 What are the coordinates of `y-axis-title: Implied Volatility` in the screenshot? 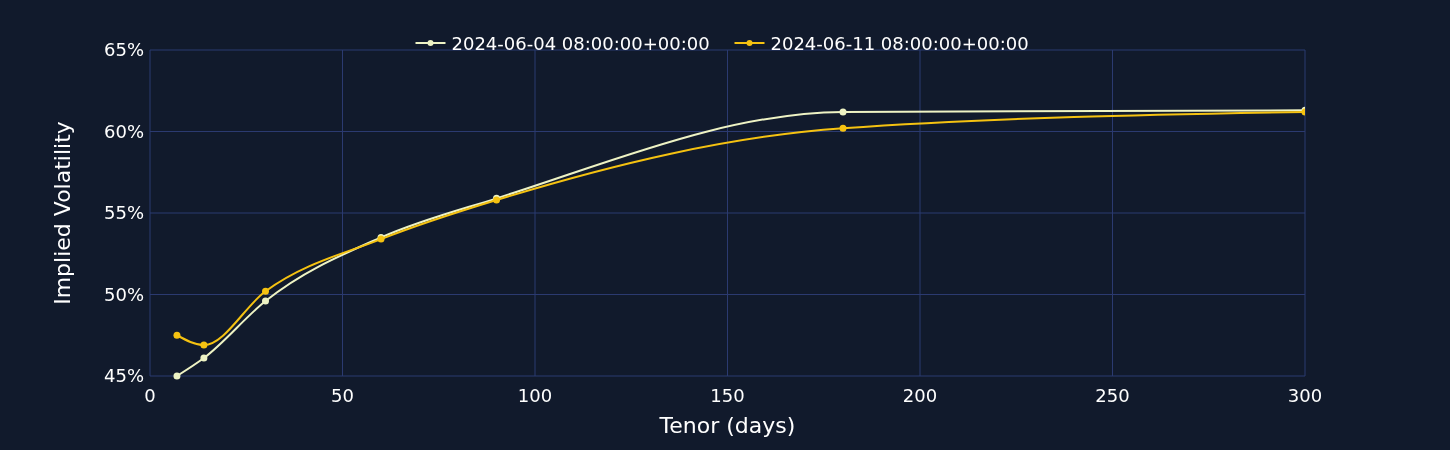 It's located at (62, 213).